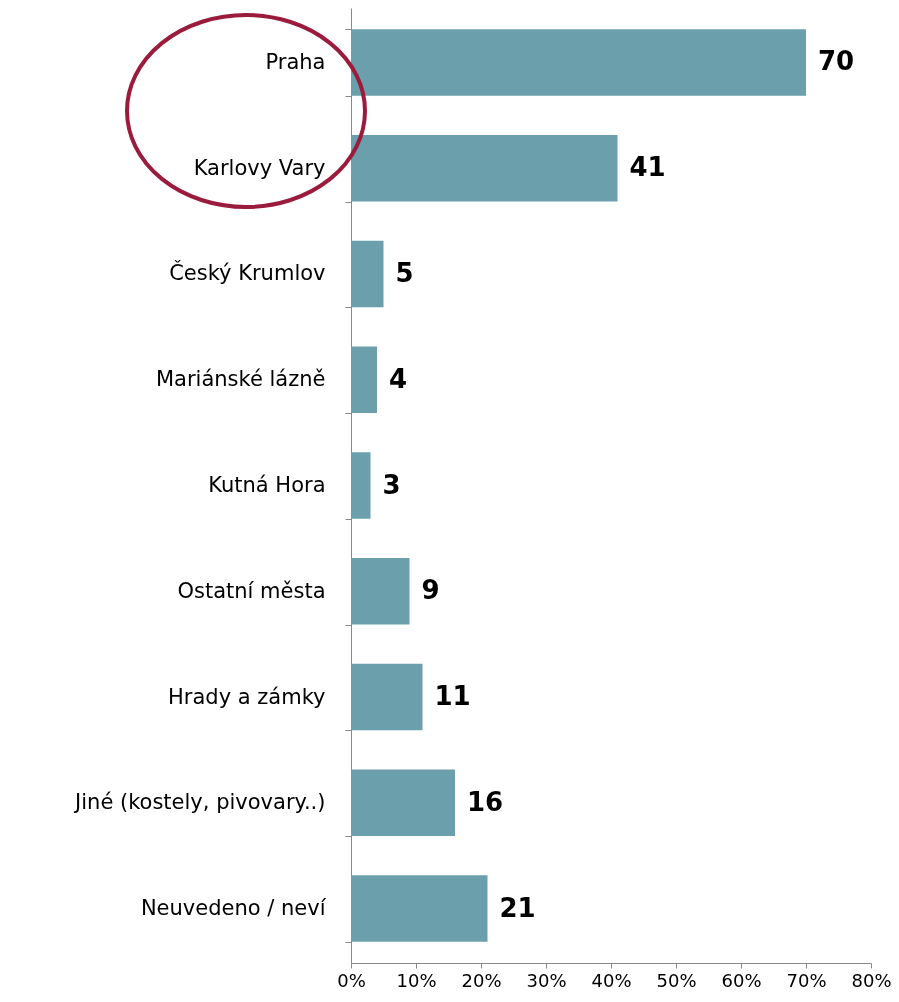  Describe the element at coordinates (247, 273) in the screenshot. I see `y-tick-label: Český Krumlov` at that location.